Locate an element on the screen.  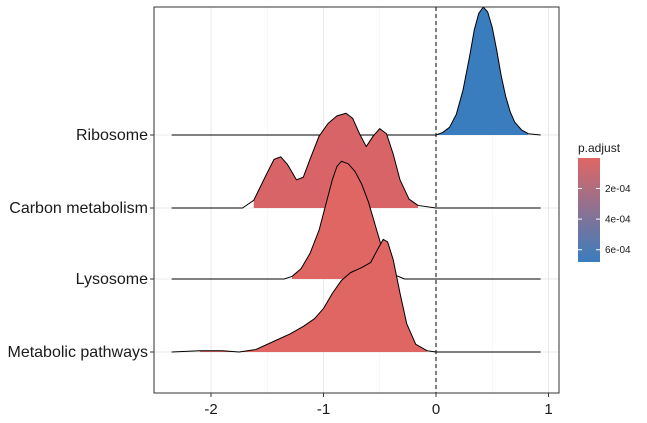
y-tick-label: Carbon metabolism is located at coordinates (78, 208).